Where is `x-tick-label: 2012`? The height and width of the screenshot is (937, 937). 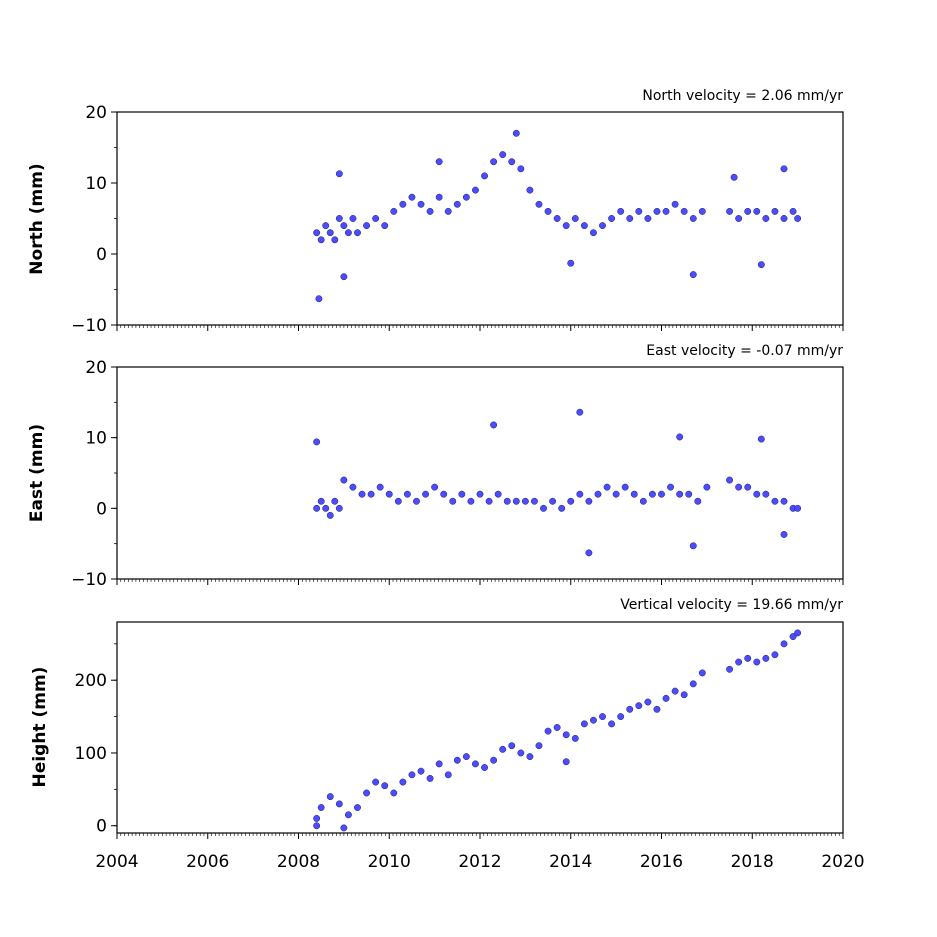 x-tick-label: 2012 is located at coordinates (479, 862).